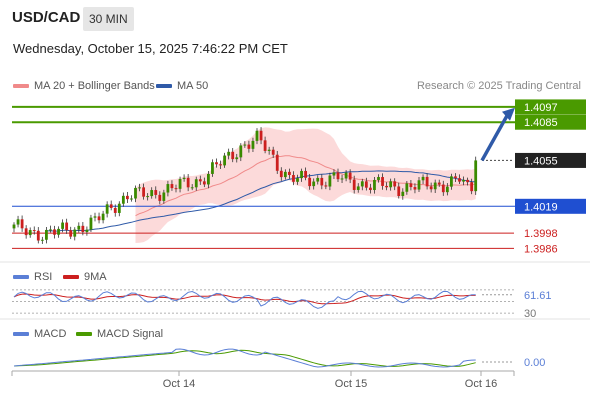 This screenshot has width=590, height=400. Describe the element at coordinates (193, 86) in the screenshot. I see `legend-ma50-label: MA 50` at that location.